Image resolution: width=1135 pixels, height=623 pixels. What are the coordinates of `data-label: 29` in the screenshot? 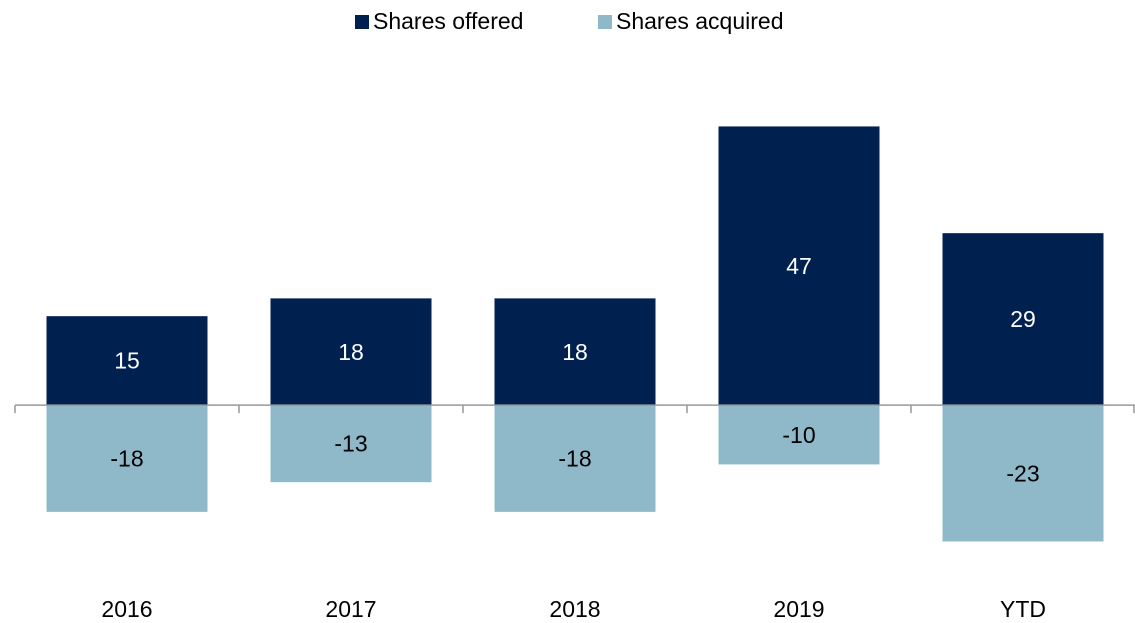 It's located at (1023, 319).